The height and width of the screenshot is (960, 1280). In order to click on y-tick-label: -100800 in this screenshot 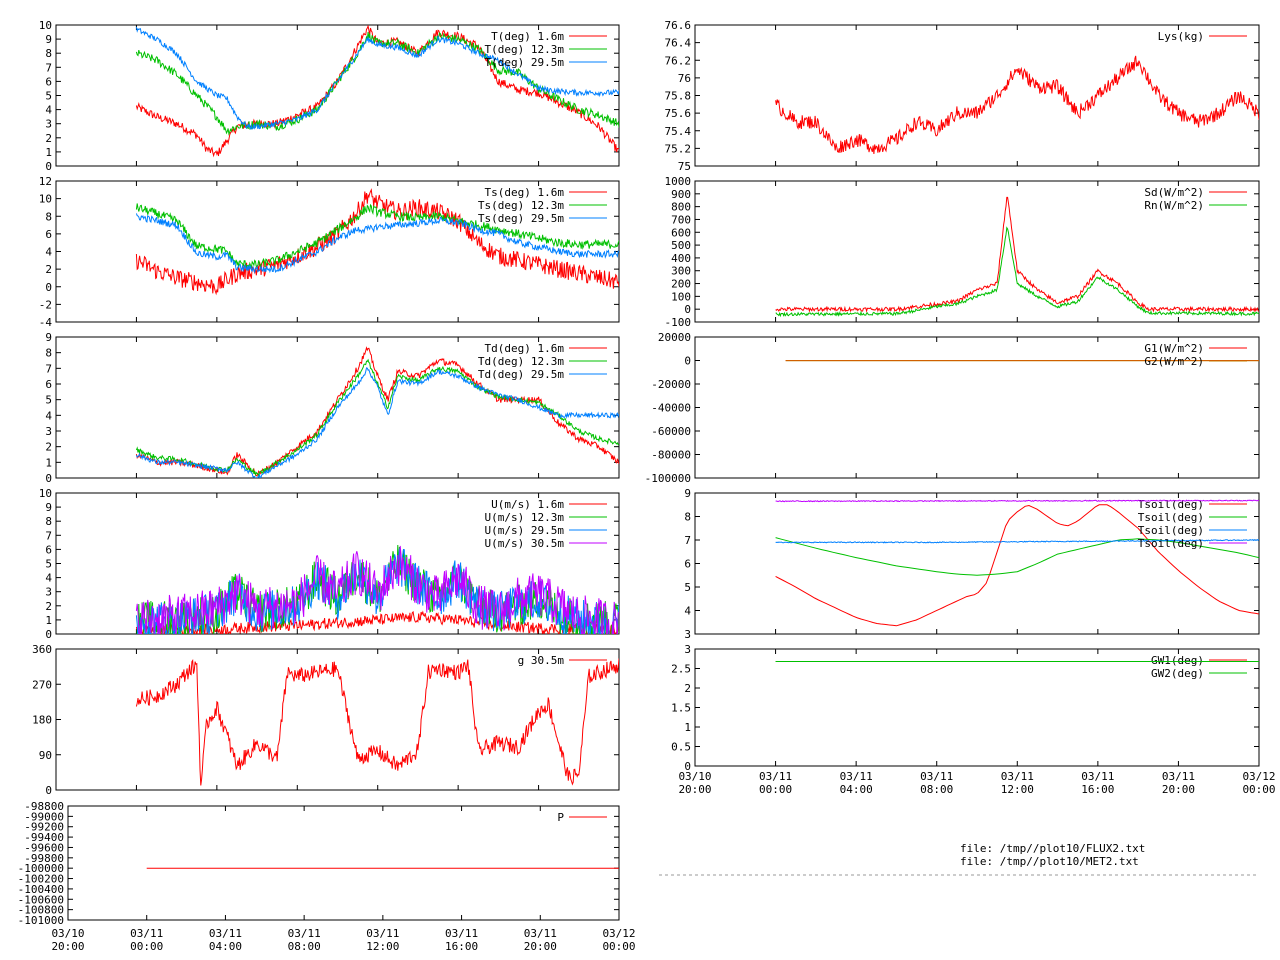, I will do `click(41, 910)`.